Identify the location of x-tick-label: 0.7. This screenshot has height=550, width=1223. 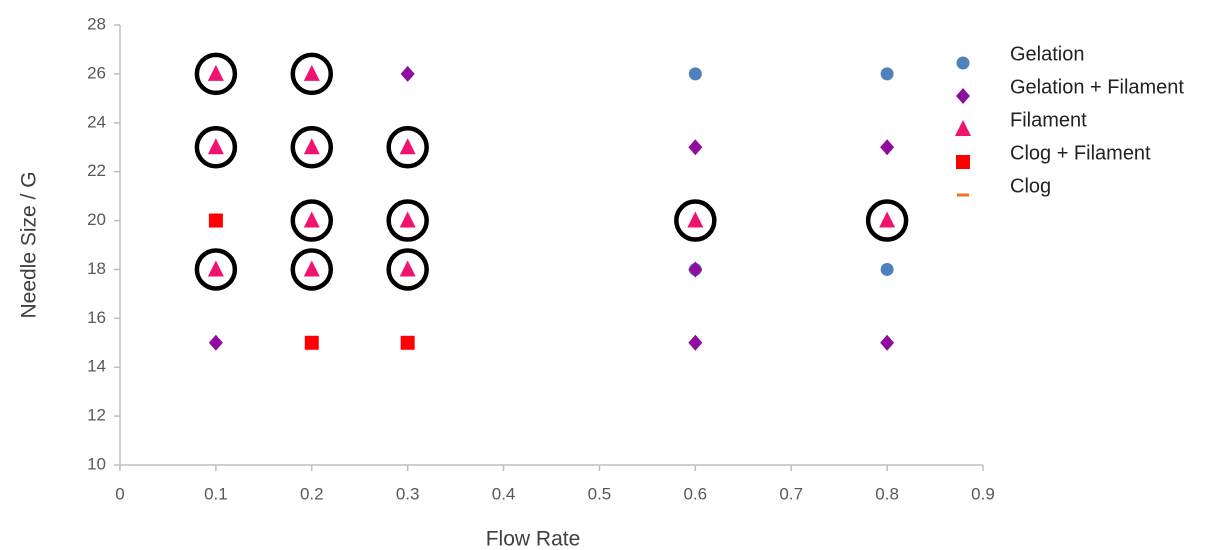
(791, 493).